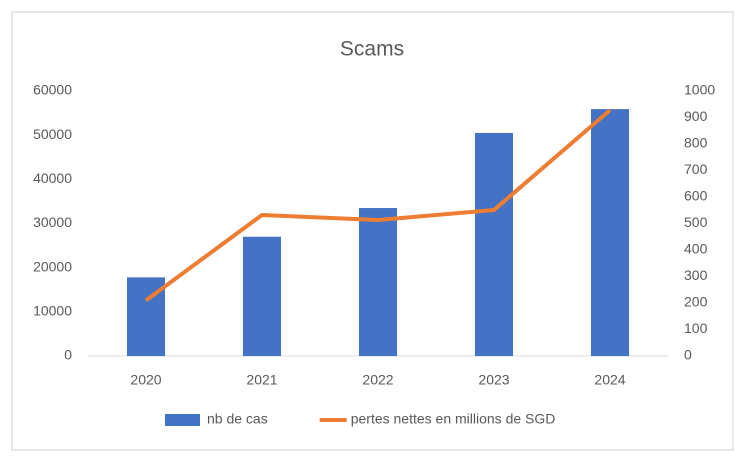 The height and width of the screenshot is (470, 745). I want to click on x-tick-label: 2021, so click(261, 380).